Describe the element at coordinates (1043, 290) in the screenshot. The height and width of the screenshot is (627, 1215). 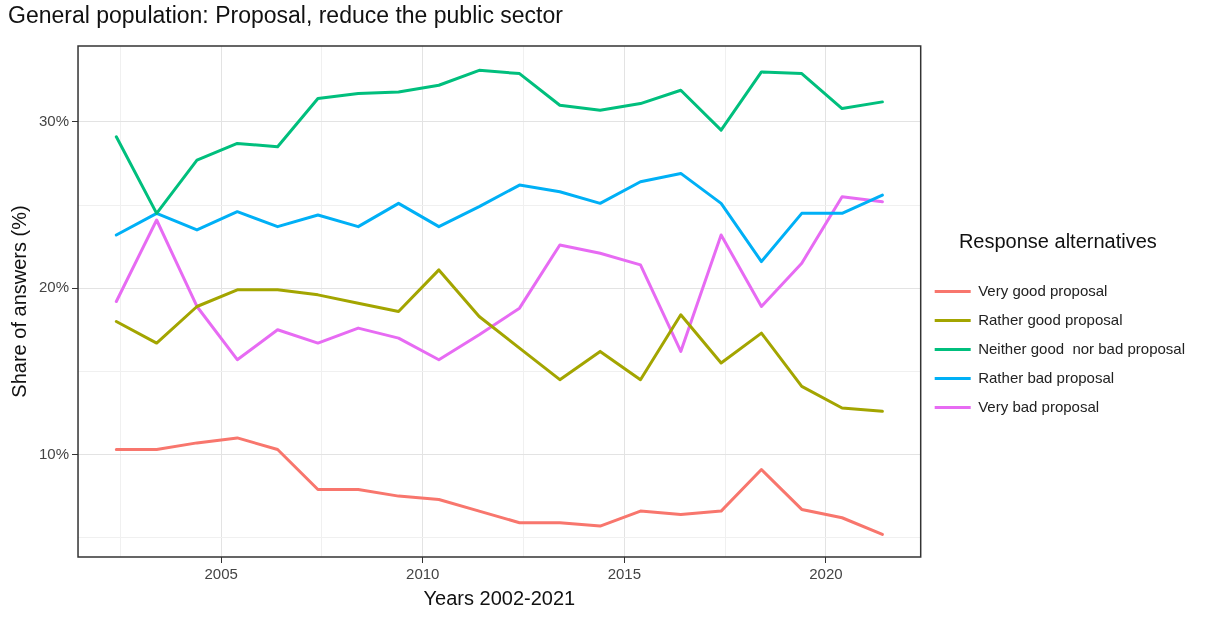
I see `legend-label: Very good proposal` at that location.